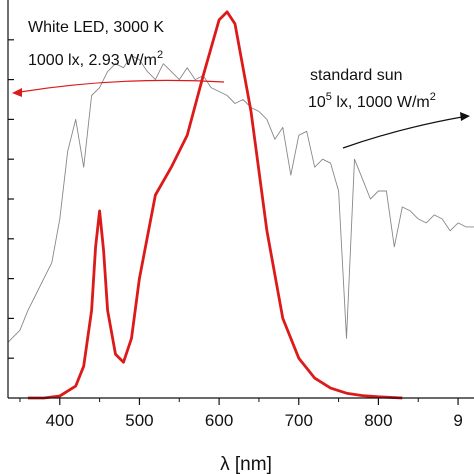  I want to click on sun-values-sup2: 2, so click(433, 97).